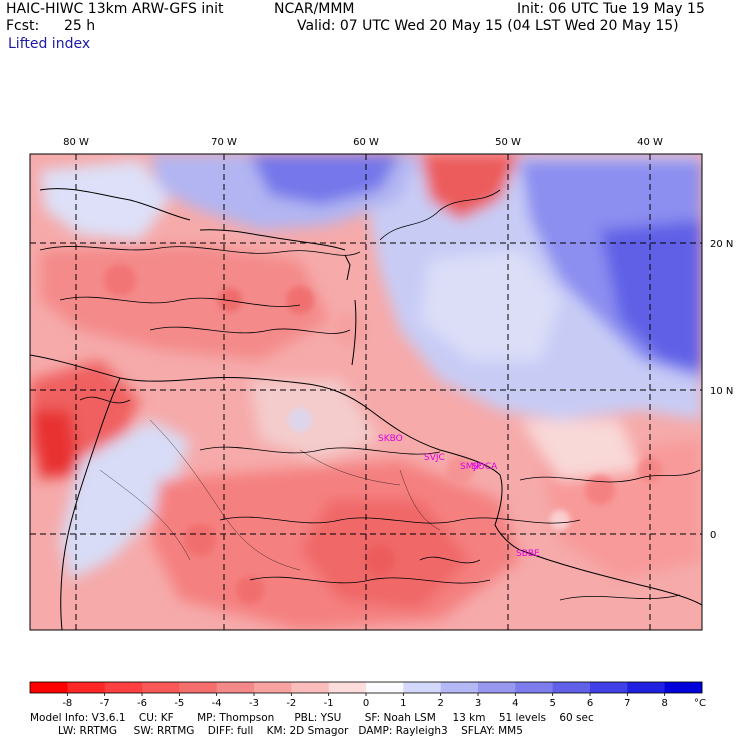  What do you see at coordinates (78, 718) in the screenshot?
I see `model-version: Model Info: V3.6.1` at bounding box center [78, 718].